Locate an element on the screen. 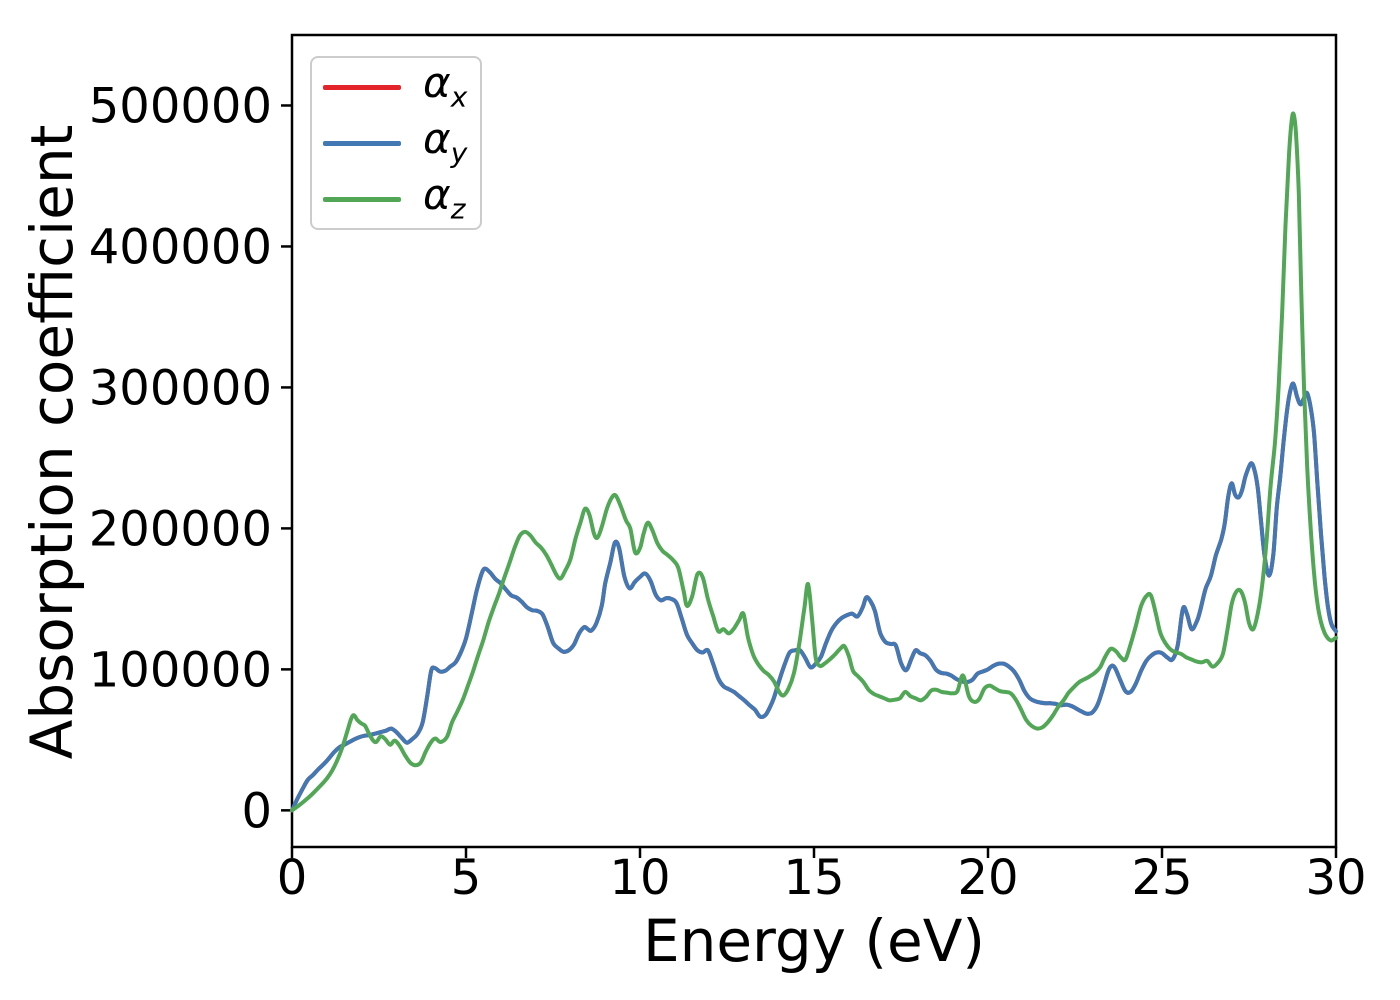  legend-line-green is located at coordinates (362, 199).